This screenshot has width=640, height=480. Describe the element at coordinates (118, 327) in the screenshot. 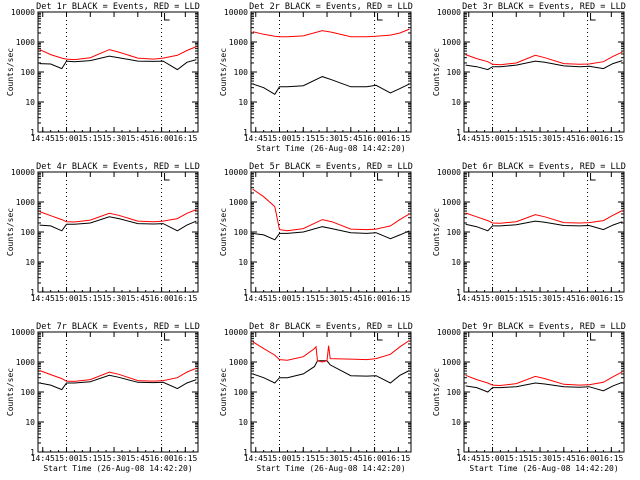

I see `chart-title: Det 7r BLACK = Events, RED = LLD` at that location.